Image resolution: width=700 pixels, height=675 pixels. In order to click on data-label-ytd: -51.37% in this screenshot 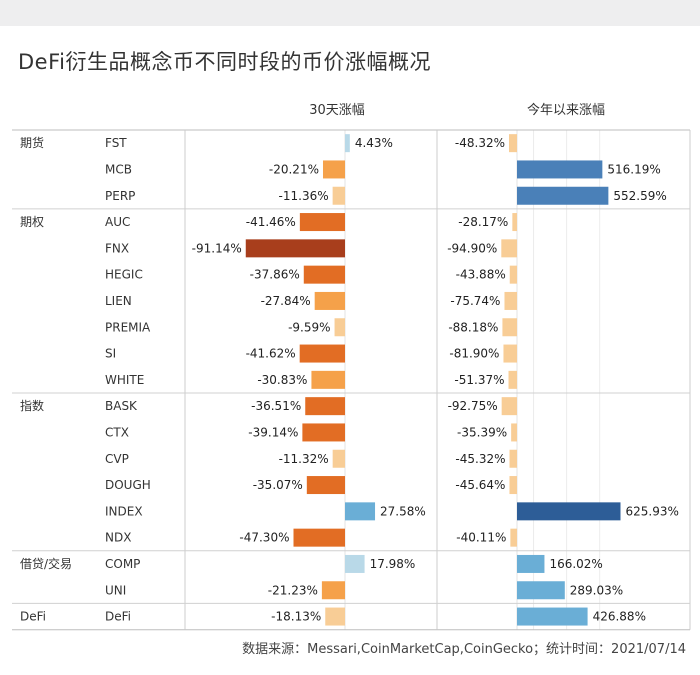, I will do `click(479, 380)`.